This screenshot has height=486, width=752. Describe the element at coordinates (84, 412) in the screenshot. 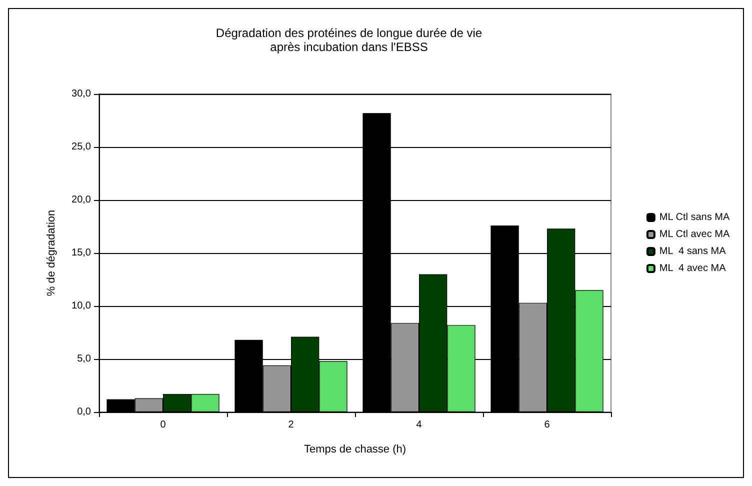

I see `y-tick-label: 0,0` at that location.